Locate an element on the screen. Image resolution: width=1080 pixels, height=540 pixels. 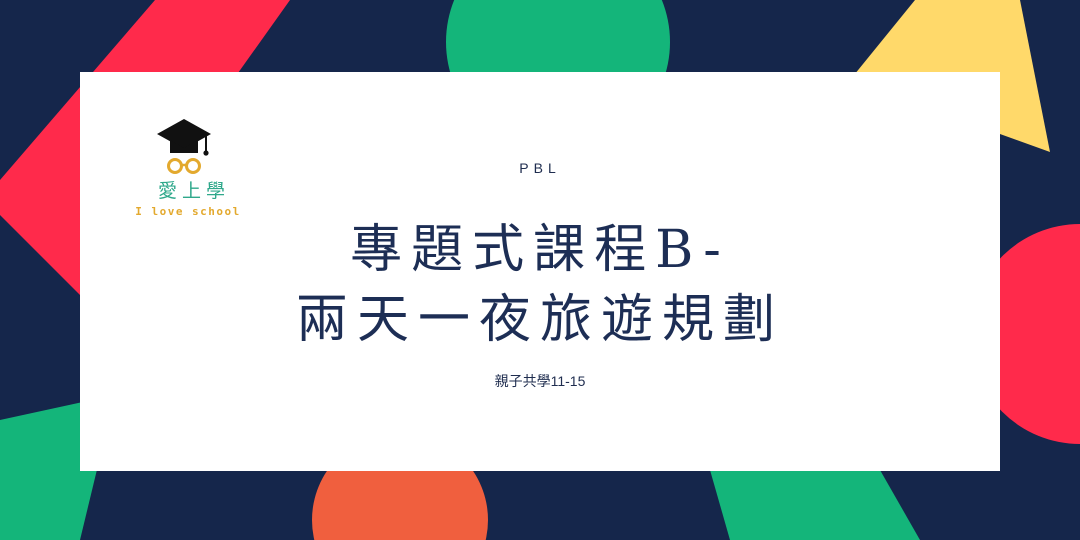
logo-graphic is located at coordinates (184, 146).